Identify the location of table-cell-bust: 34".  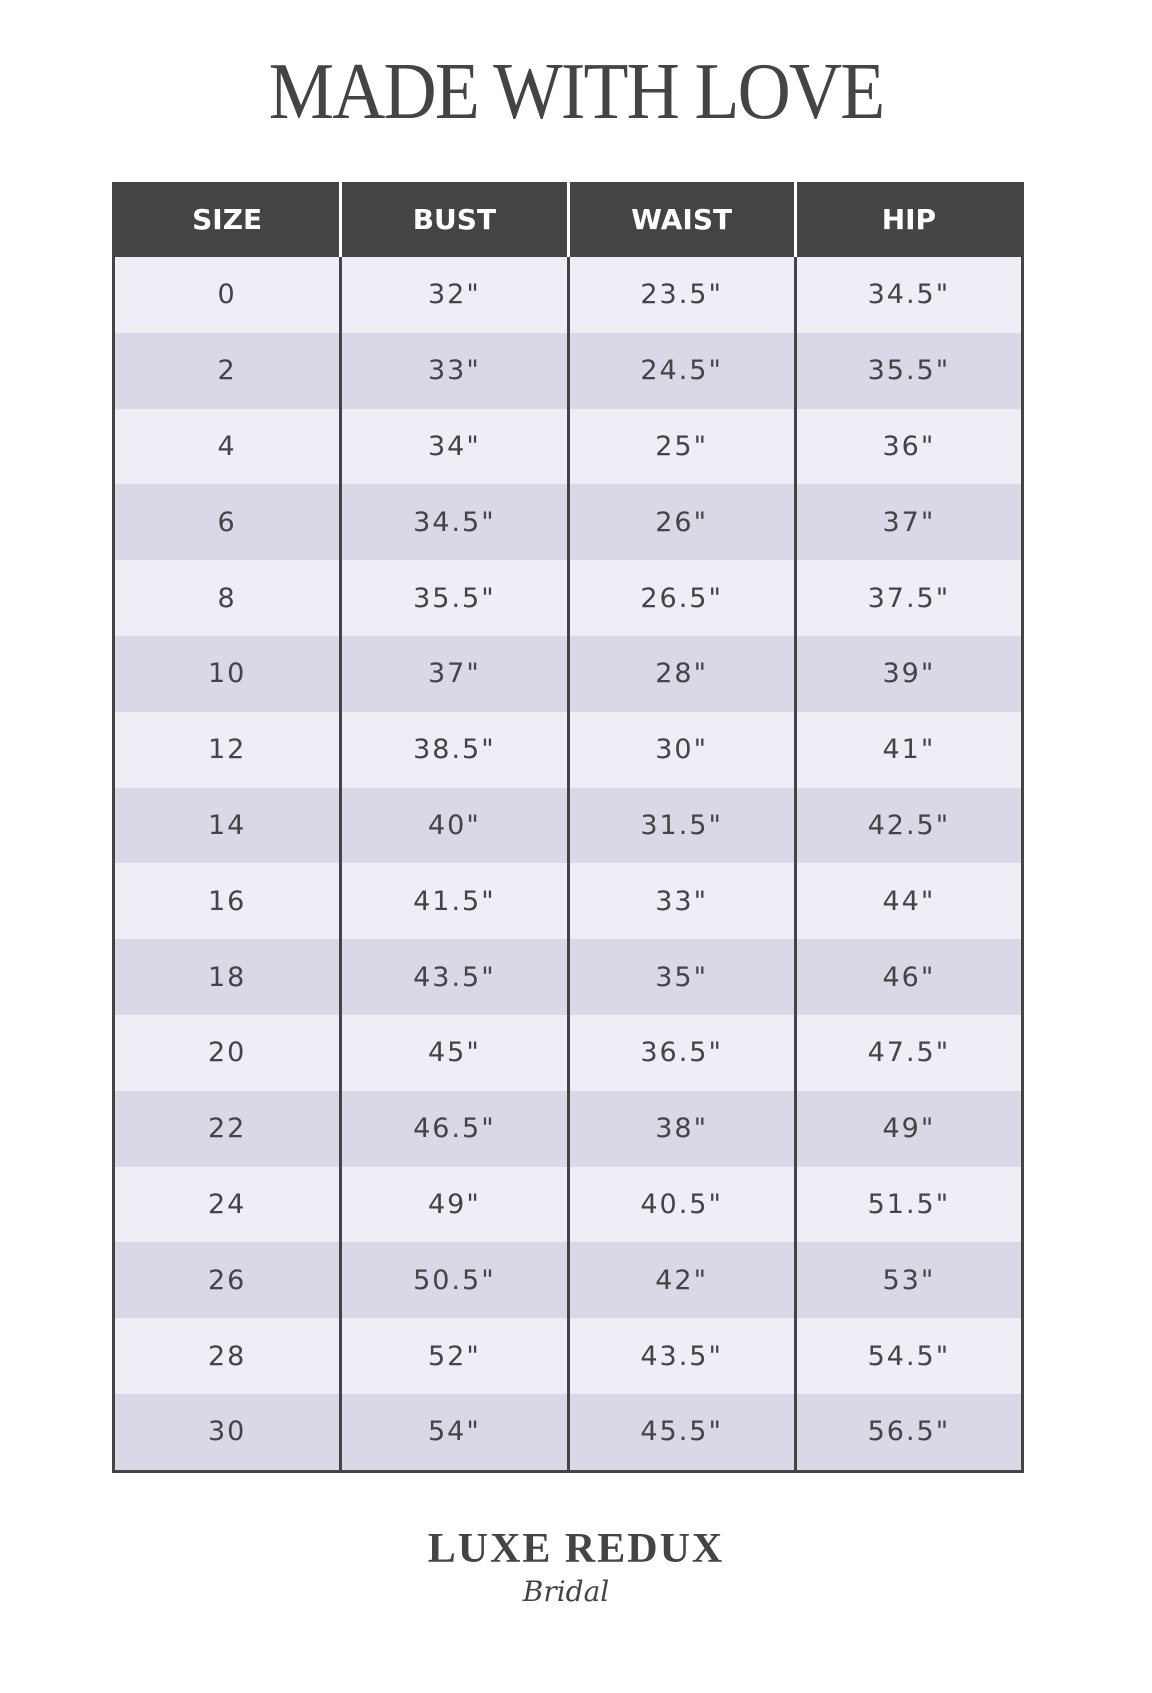
(452, 446).